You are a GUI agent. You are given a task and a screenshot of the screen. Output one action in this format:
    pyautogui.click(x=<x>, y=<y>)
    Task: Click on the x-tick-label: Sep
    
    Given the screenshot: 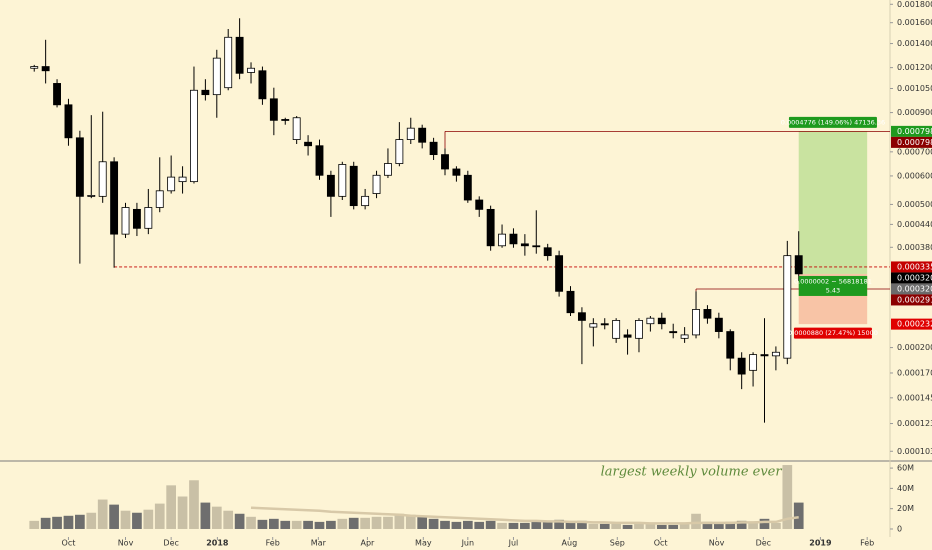 What is the action you would take?
    pyautogui.click(x=617, y=543)
    